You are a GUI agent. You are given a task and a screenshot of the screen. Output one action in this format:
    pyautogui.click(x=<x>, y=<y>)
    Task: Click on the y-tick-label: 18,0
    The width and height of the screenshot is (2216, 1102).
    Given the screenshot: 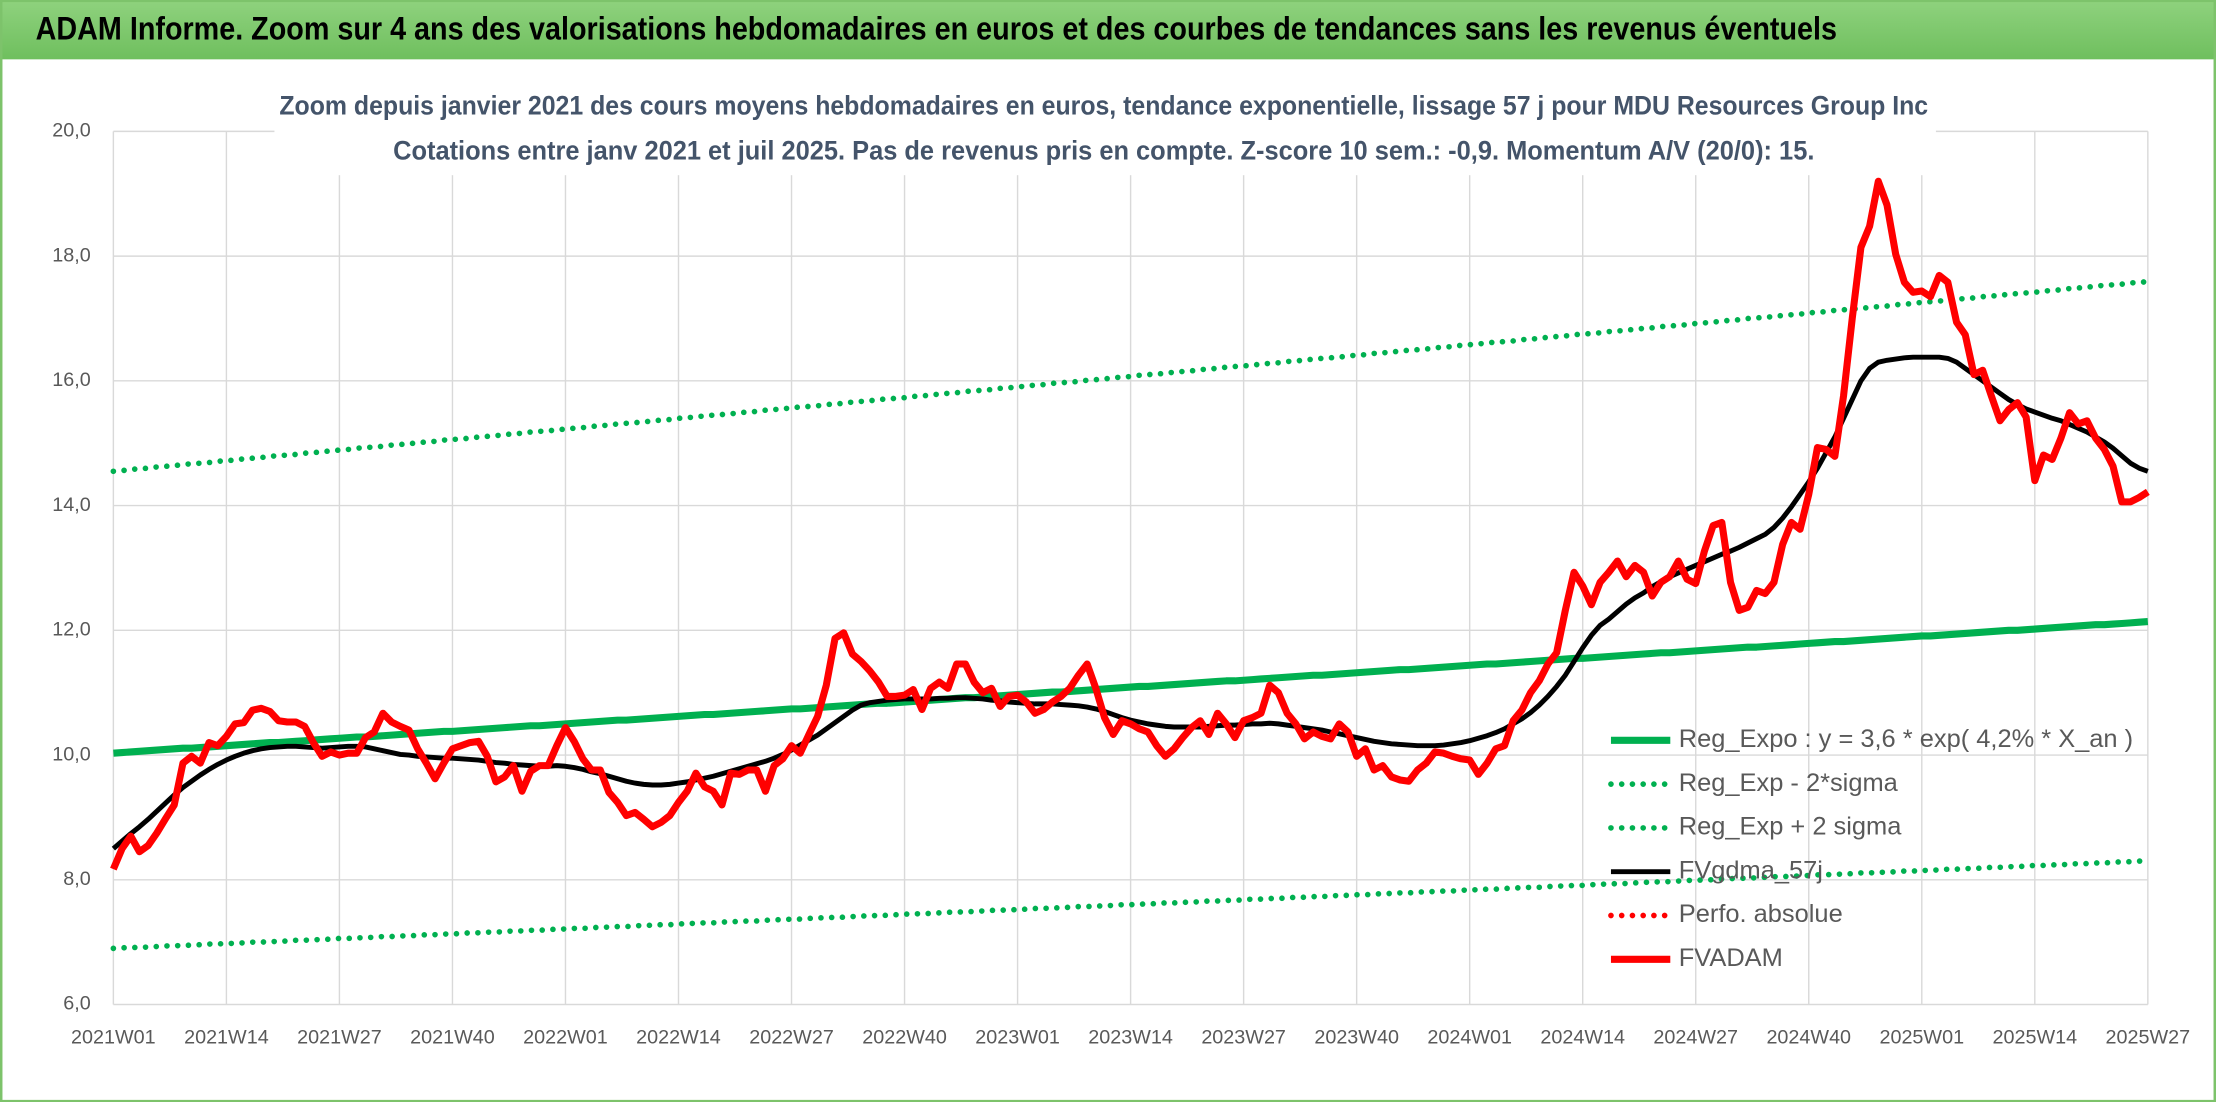 What is the action you would take?
    pyautogui.click(x=71, y=255)
    